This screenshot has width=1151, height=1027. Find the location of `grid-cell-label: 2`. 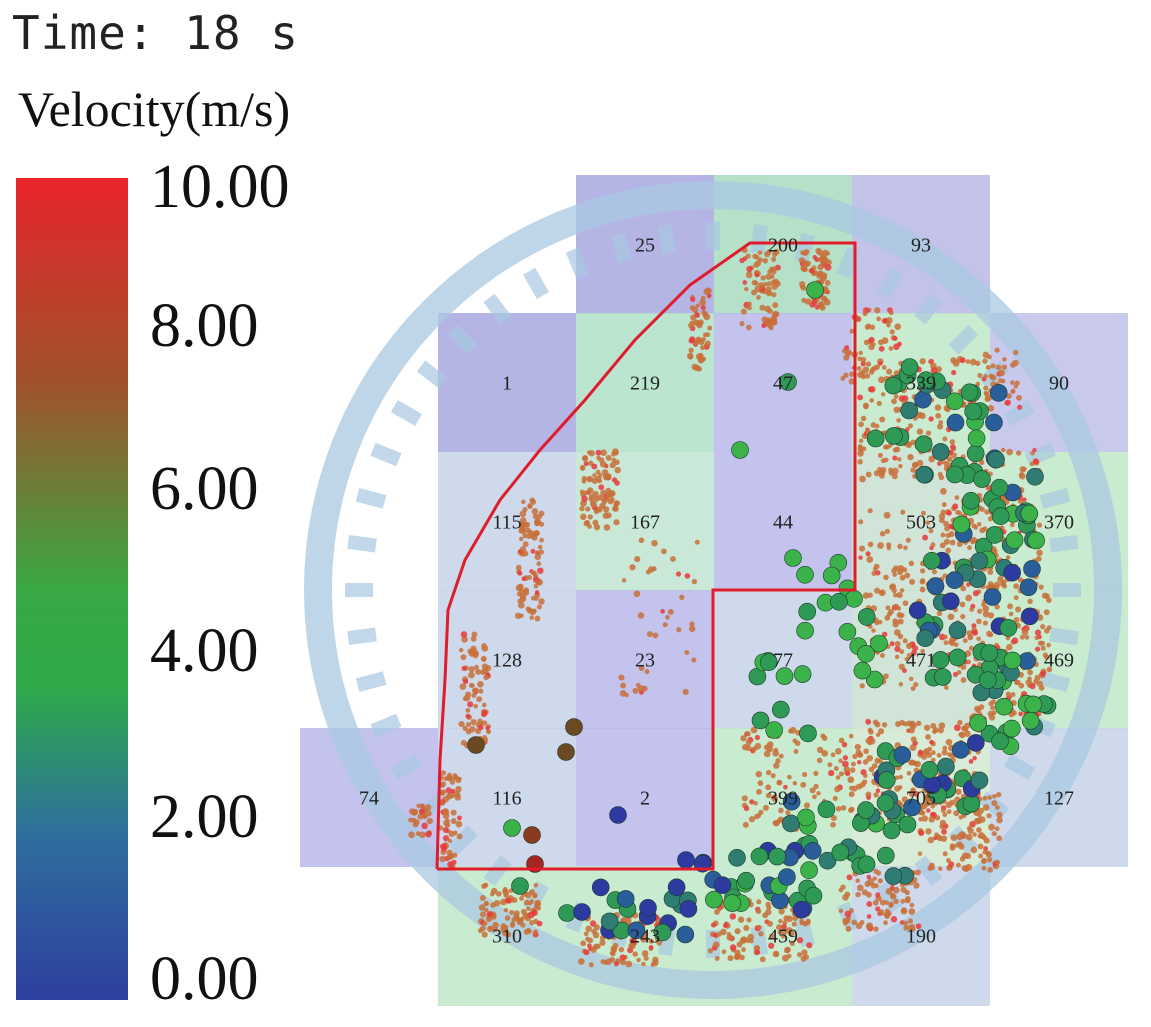

grid-cell-label: 2 is located at coordinates (645, 799).